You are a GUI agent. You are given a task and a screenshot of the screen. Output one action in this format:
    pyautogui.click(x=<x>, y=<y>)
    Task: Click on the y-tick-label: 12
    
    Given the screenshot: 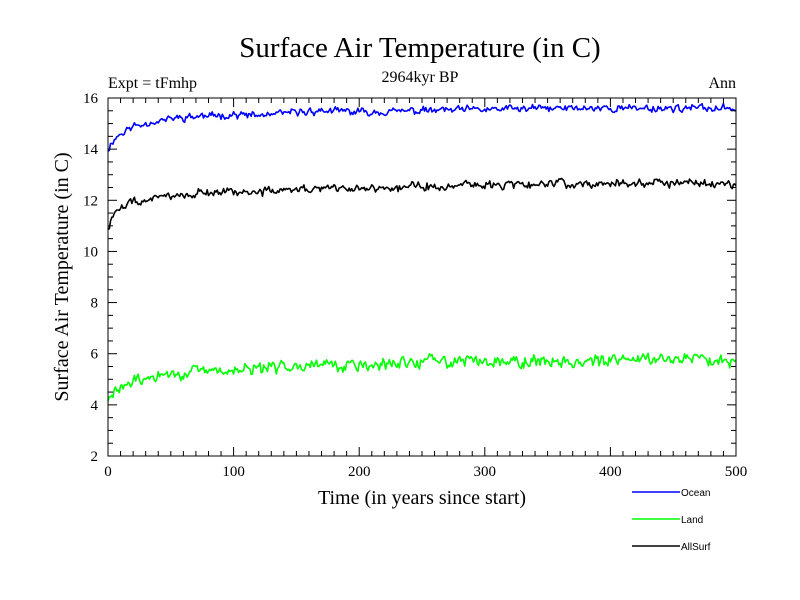 What is the action you would take?
    pyautogui.click(x=90, y=201)
    